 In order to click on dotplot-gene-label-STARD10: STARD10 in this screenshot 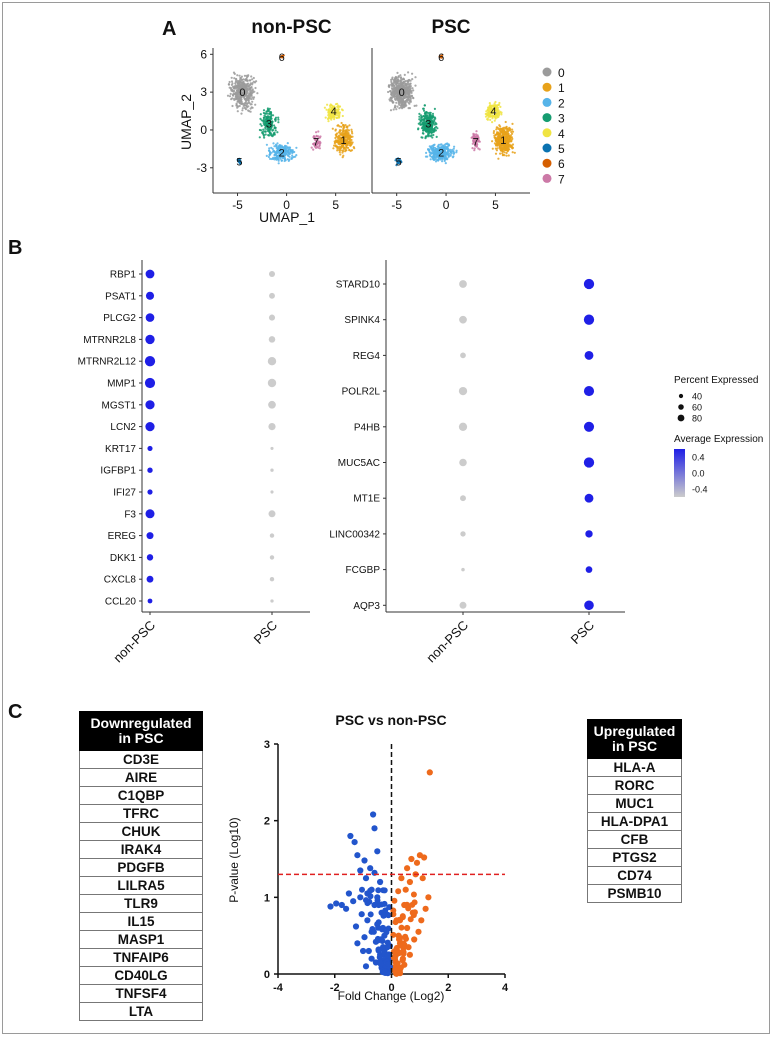, I will do `click(358, 285)`.